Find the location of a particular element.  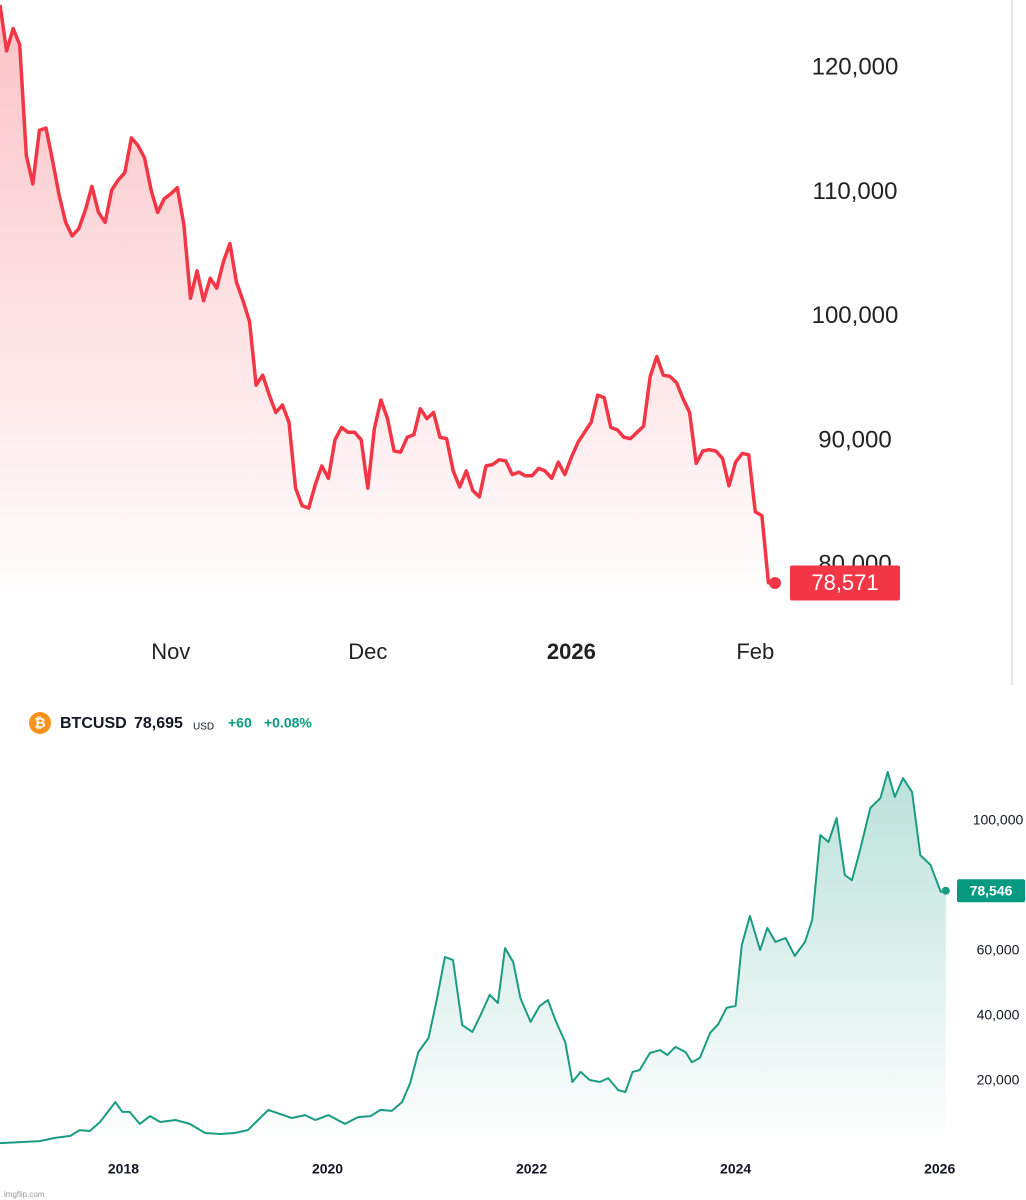

y-tick-label: 40,000 is located at coordinates (998, 1015).